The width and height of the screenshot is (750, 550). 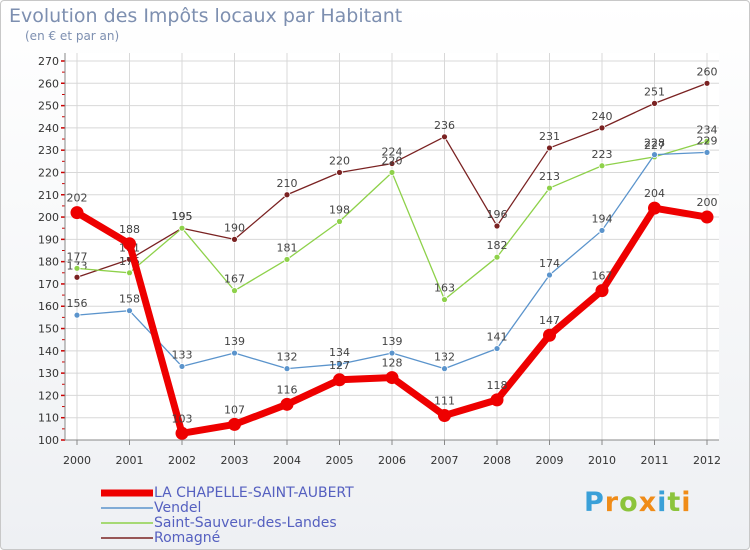 What do you see at coordinates (444, 288) in the screenshot?
I see `data-label: 163` at bounding box center [444, 288].